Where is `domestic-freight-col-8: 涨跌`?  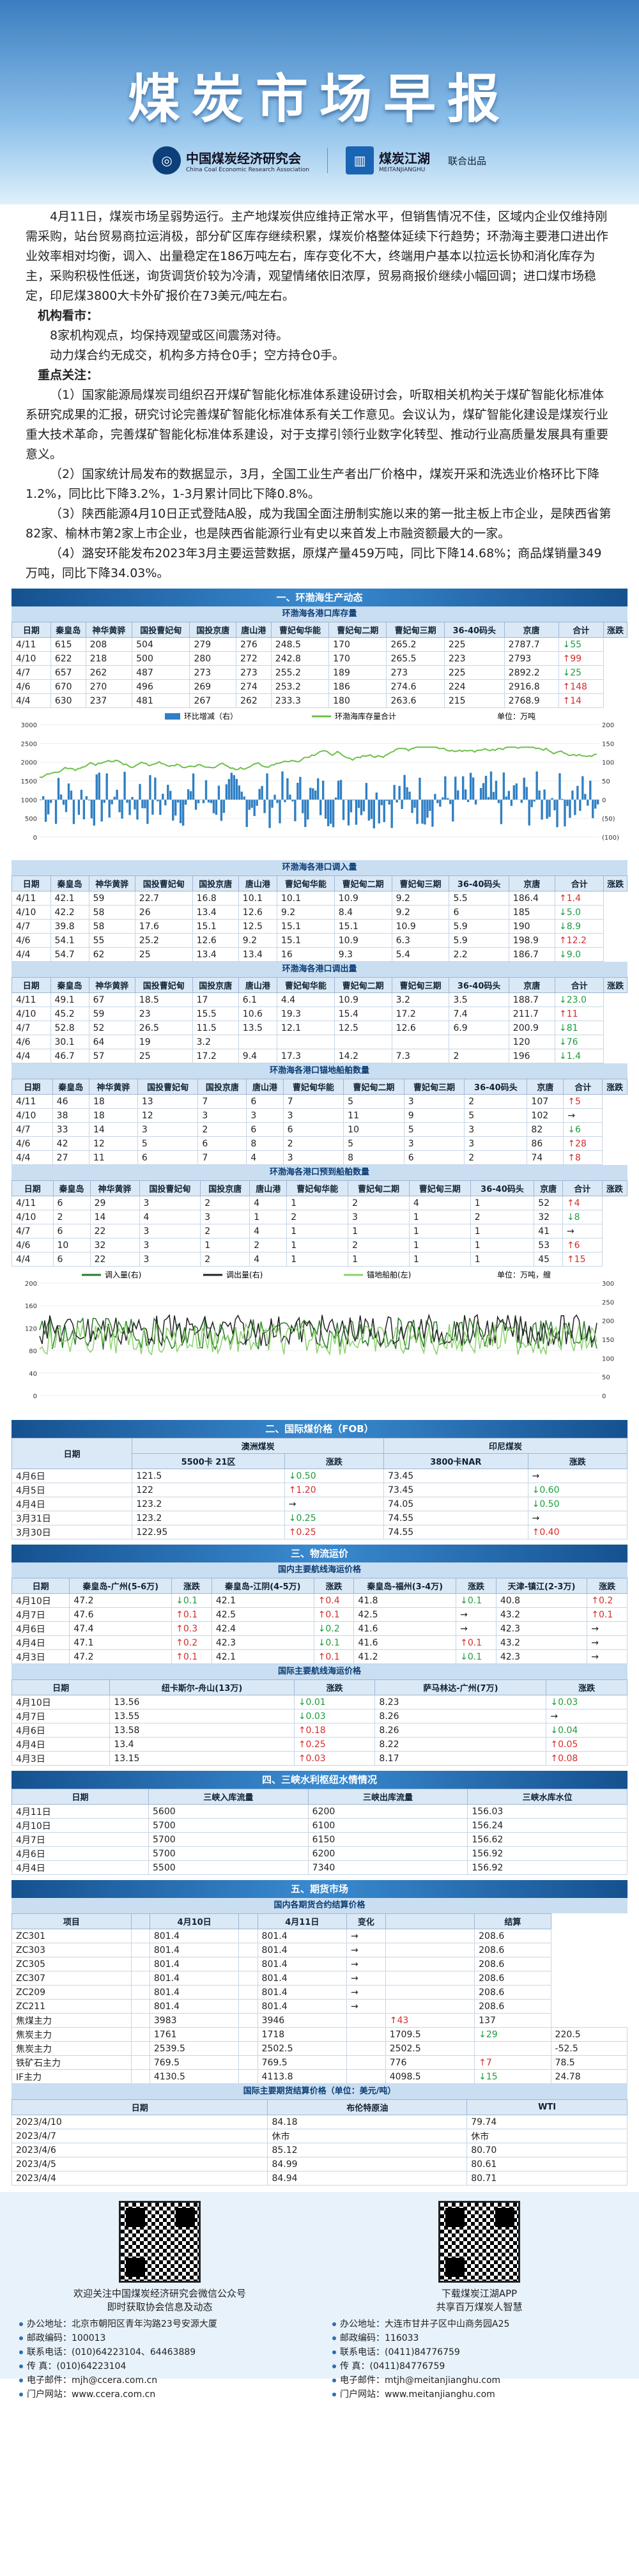 domestic-freight-col-8: 涨跌 is located at coordinates (607, 1586).